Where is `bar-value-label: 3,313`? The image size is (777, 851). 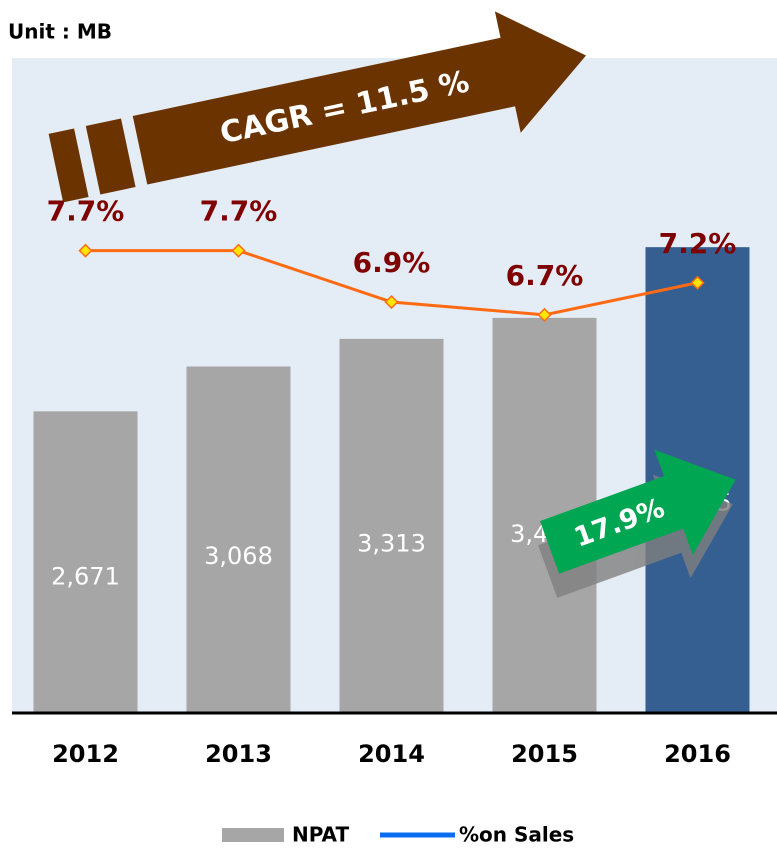
bar-value-label: 3,313 is located at coordinates (391, 544).